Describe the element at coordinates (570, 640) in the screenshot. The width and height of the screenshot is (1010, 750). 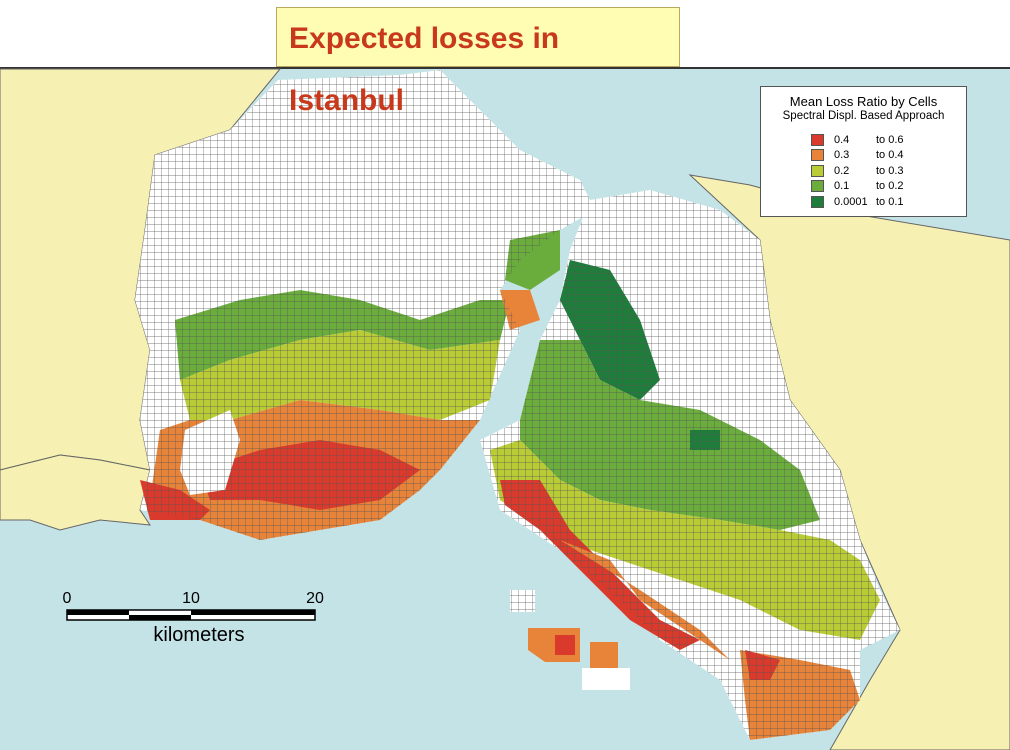
I see `island-cells` at that location.